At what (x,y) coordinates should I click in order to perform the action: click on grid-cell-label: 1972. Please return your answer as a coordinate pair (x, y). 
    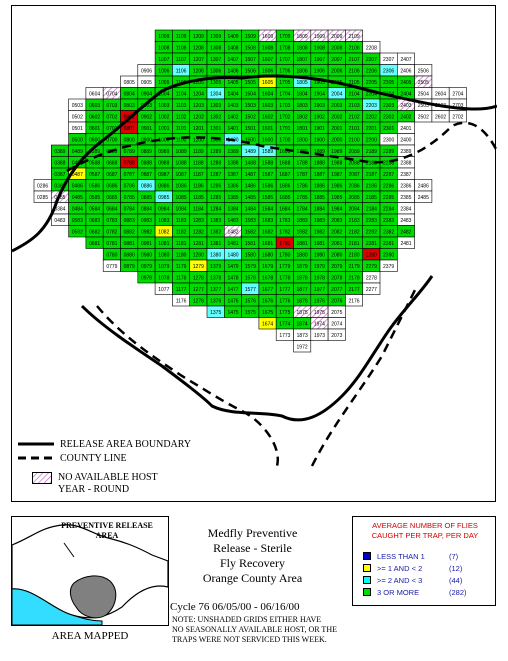
    Looking at the image, I should click on (302, 347).